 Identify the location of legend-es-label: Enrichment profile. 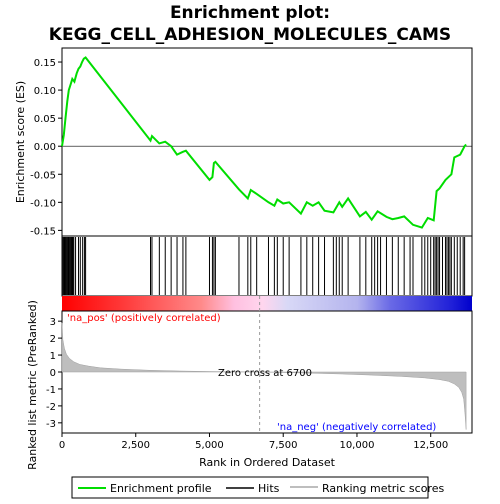
(161, 488).